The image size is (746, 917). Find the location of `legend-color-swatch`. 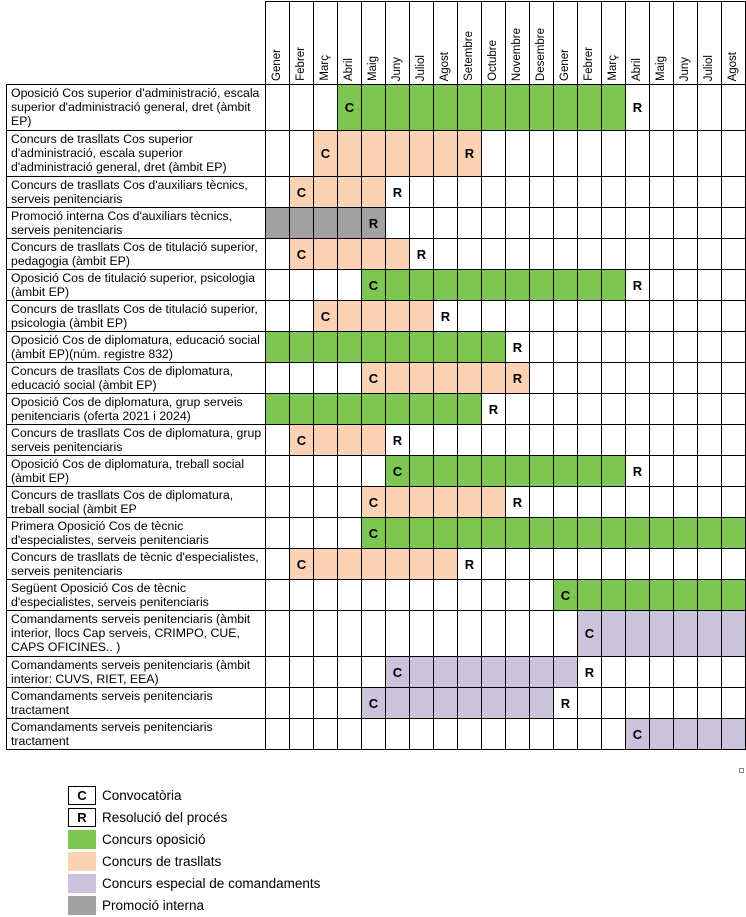

legend-color-swatch is located at coordinates (82, 861).